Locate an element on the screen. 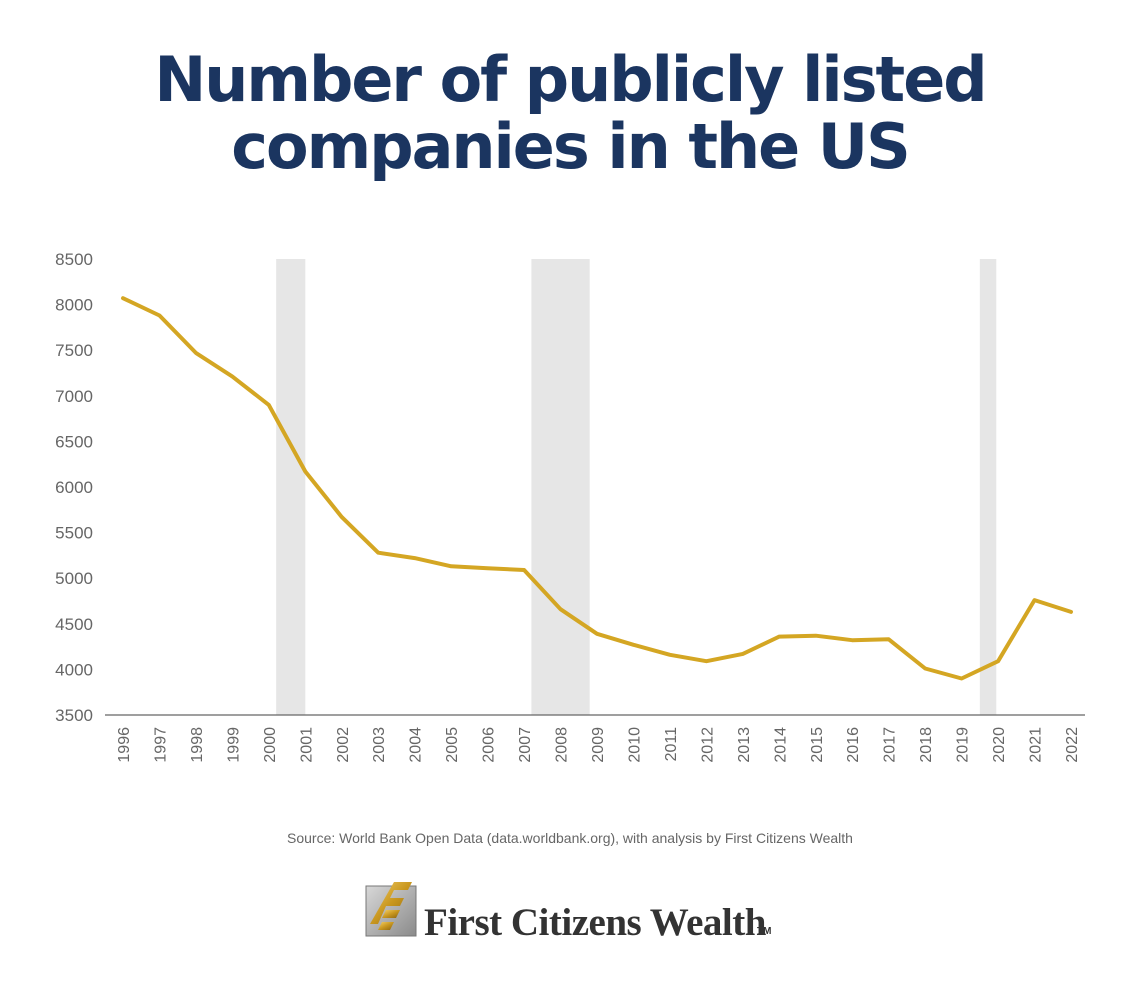 This screenshot has height=986, width=1140. x-tick-label: 1996 is located at coordinates (124, 745).